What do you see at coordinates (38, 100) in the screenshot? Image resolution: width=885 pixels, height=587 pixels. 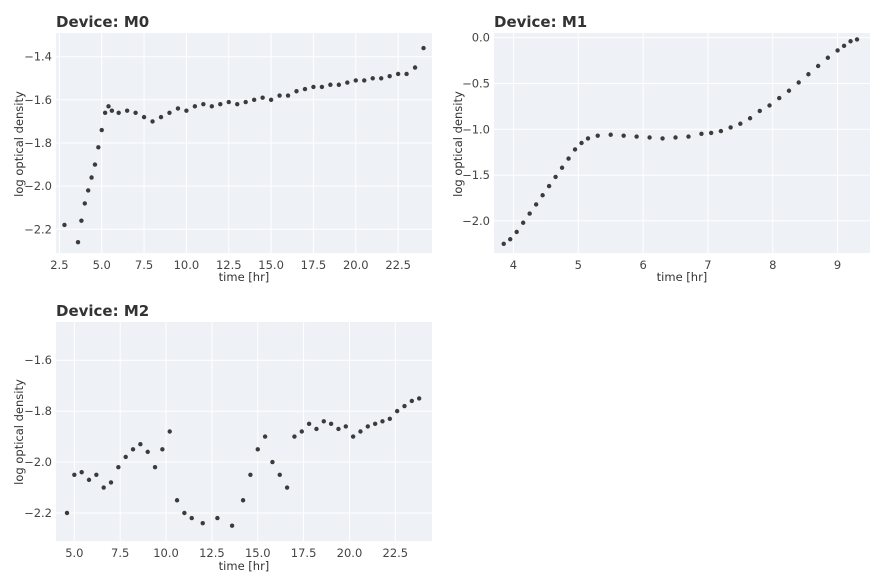 I see `y-tick-label: −1.6` at bounding box center [38, 100].